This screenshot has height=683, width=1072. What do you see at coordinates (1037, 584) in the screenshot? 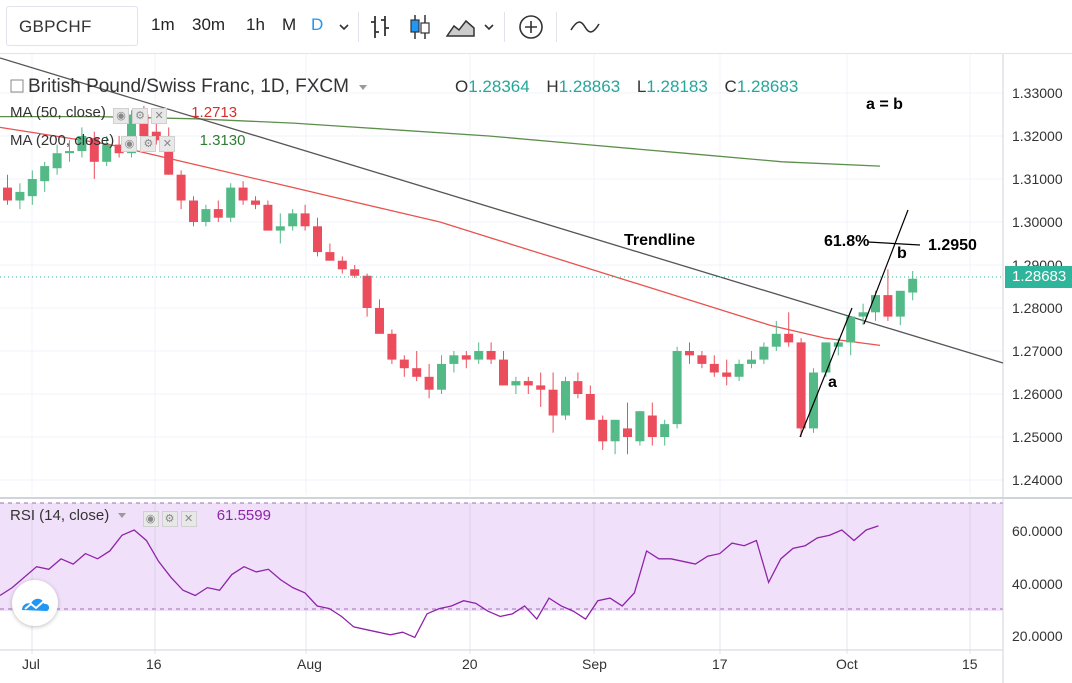
I see `rsi-tick: 40.0000` at bounding box center [1037, 584].